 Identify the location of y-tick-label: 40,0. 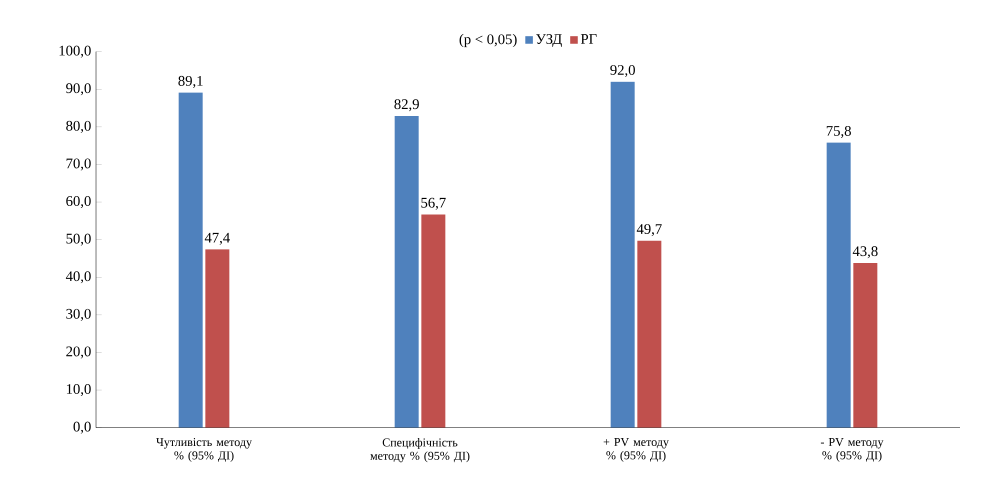
(78, 277).